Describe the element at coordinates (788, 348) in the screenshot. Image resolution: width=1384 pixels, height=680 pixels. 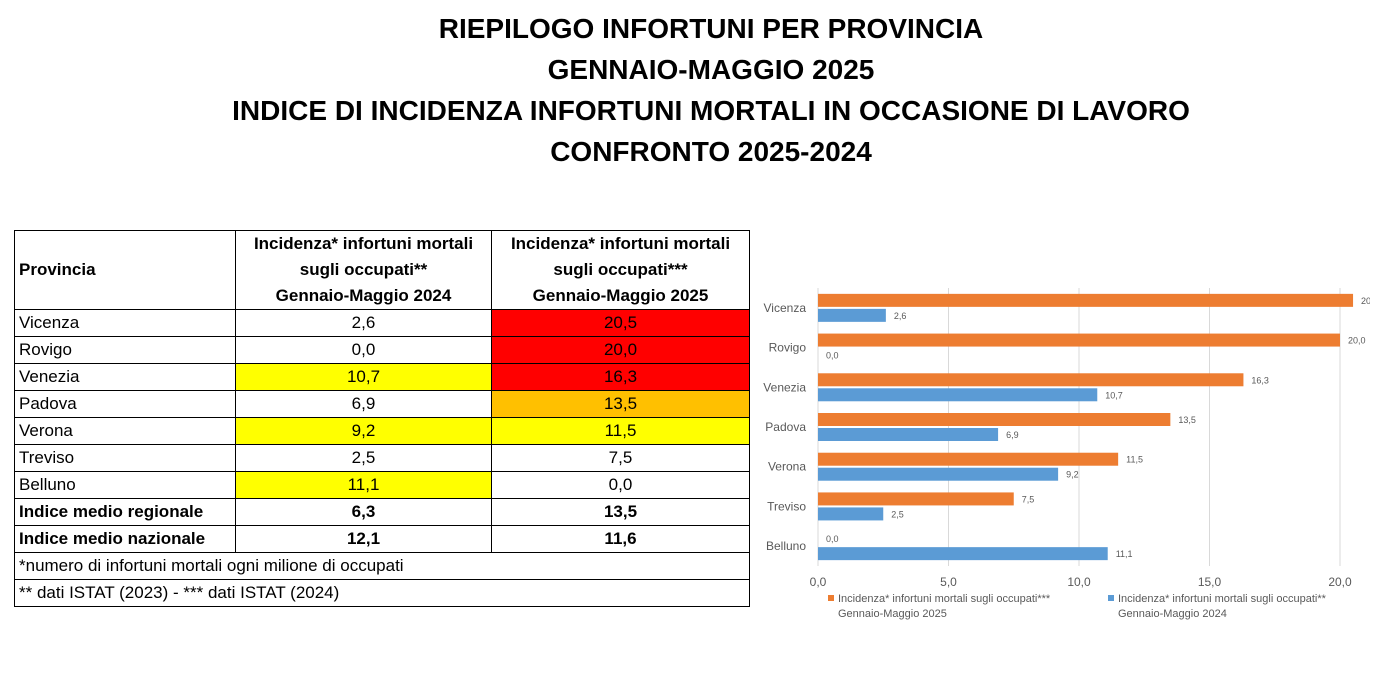
I see `y-category-label: Rovigo` at that location.